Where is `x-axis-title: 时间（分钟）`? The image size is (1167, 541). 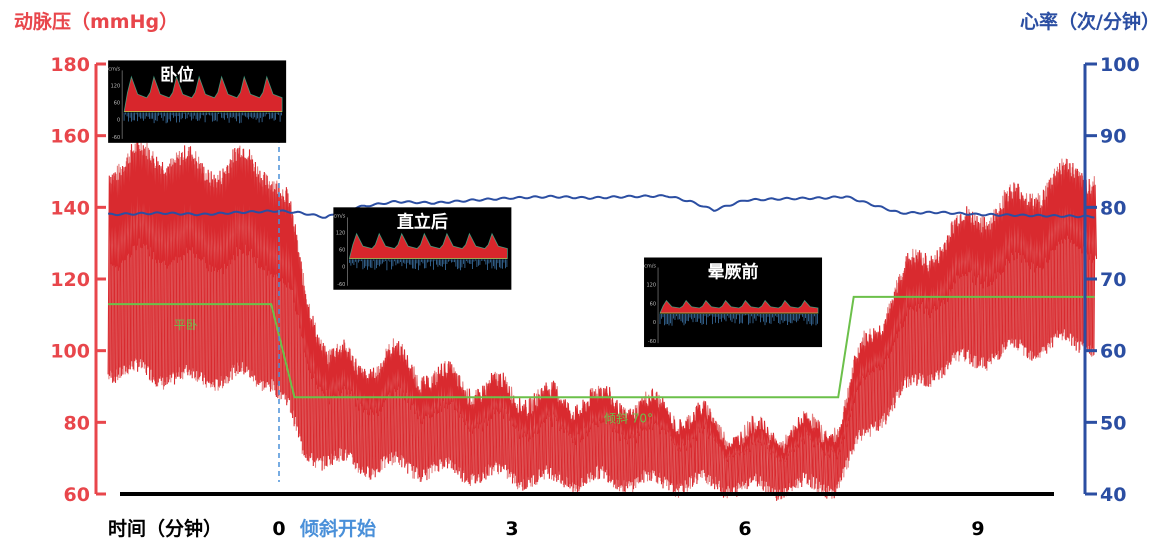 x-axis-title: 时间（分钟） is located at coordinates (165, 528).